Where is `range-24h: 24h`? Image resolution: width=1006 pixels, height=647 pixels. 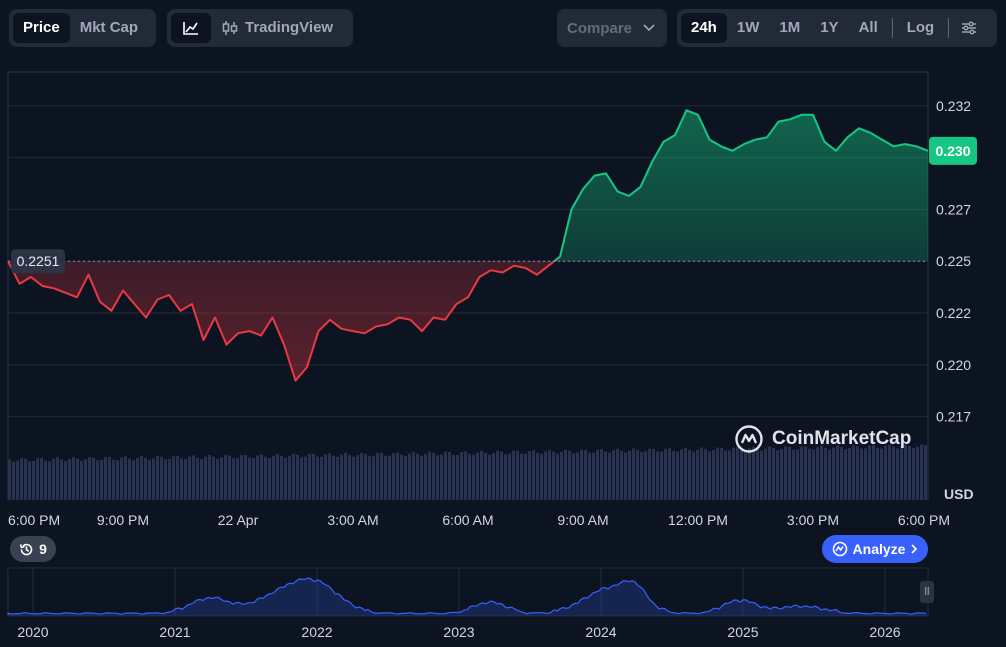
range-24h: 24h is located at coordinates (704, 28).